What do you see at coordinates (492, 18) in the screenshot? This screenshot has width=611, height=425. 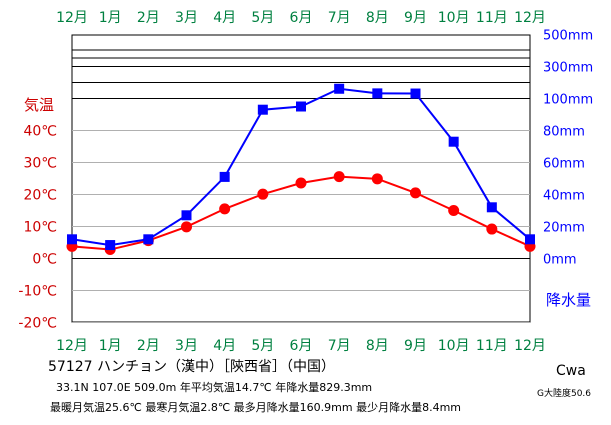 I see `month-label-top: 11月` at bounding box center [492, 18].